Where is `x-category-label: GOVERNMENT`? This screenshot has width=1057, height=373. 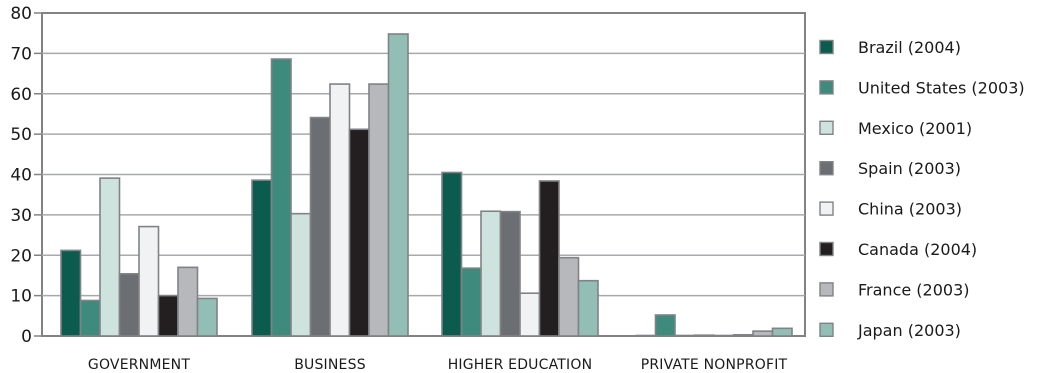 x-category-label: GOVERNMENT is located at coordinates (139, 365).